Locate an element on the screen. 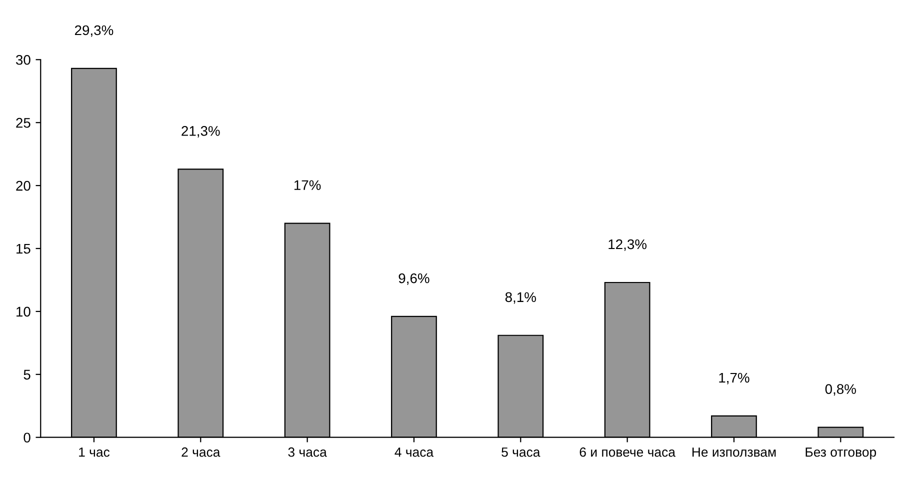 The image size is (903, 497). x-tick-label: 2 часа is located at coordinates (201, 452).